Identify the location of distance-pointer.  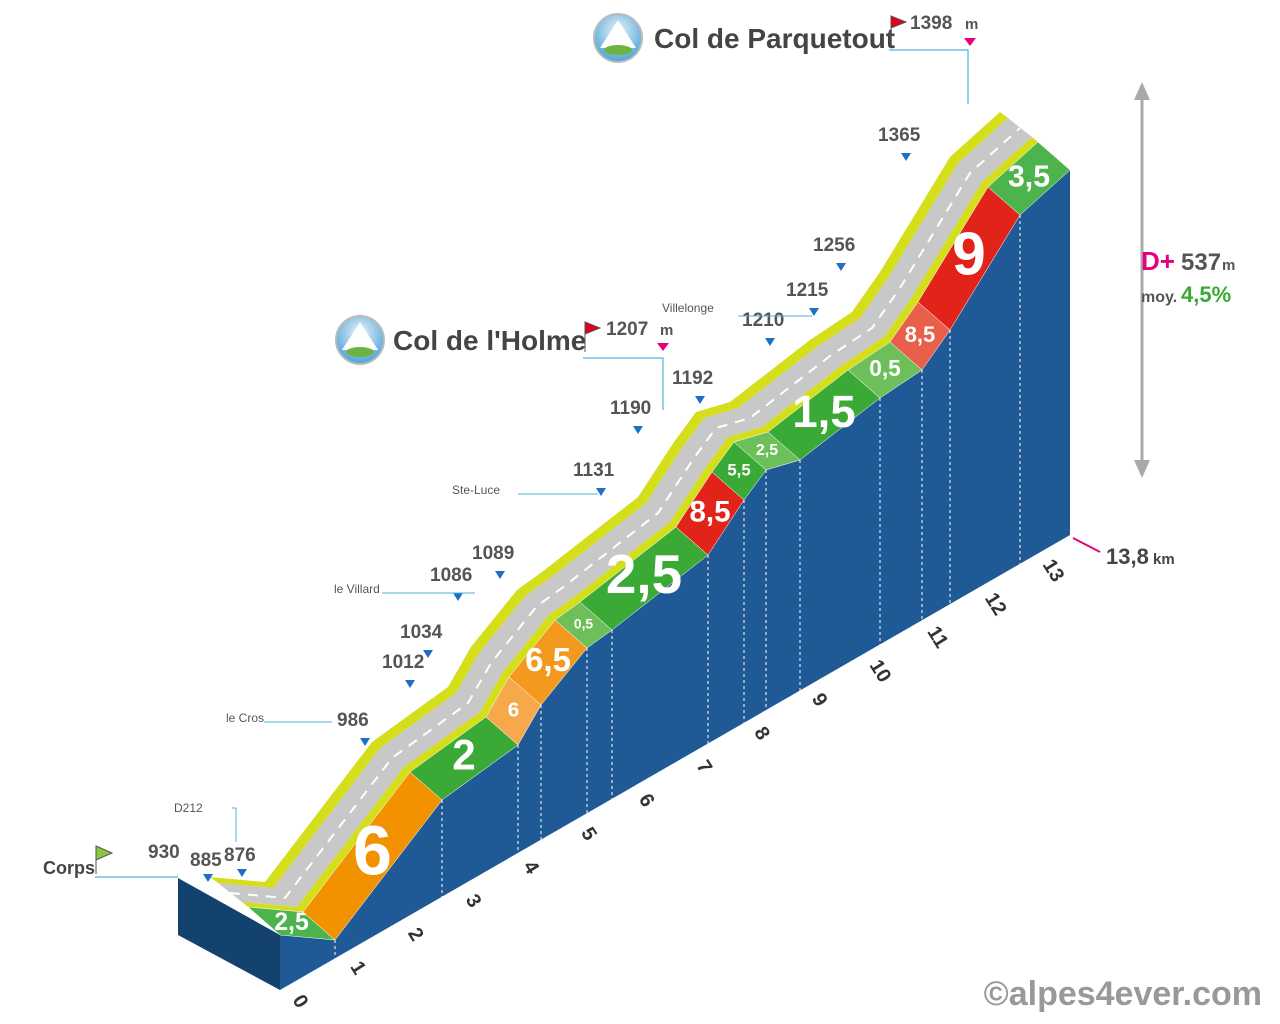
(1086, 545).